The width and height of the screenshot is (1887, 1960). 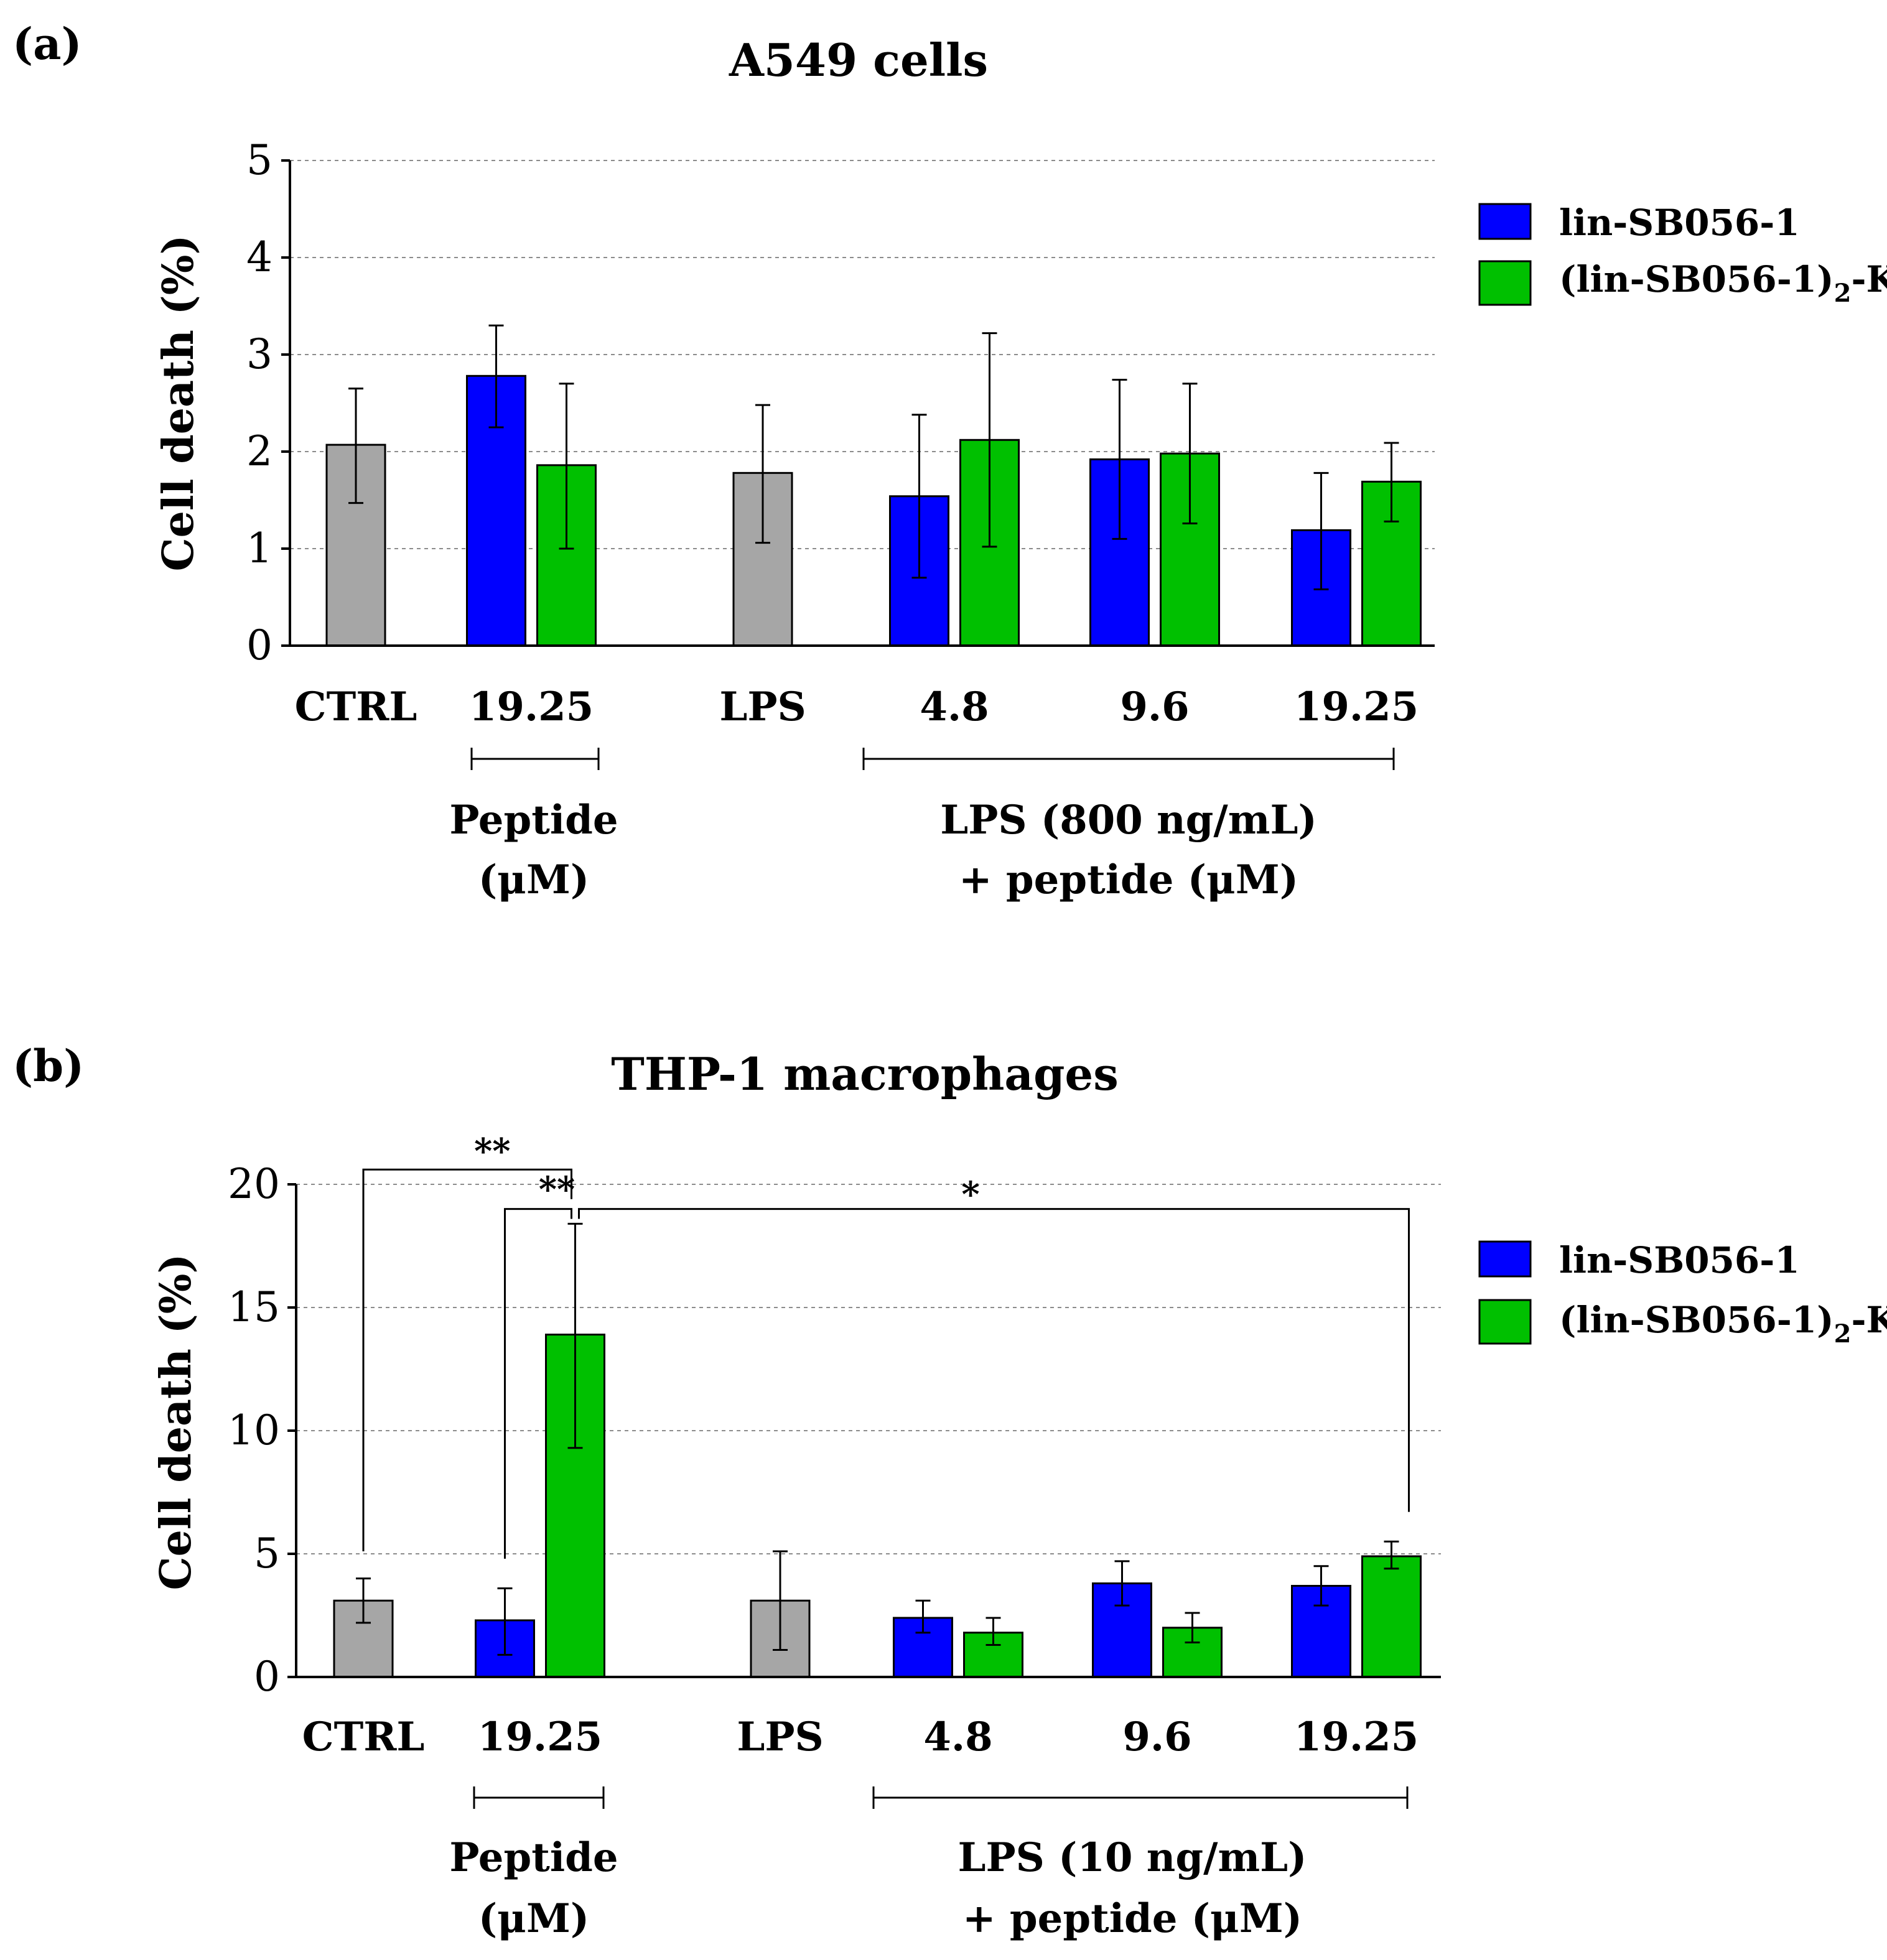 What do you see at coordinates (259, 451) in the screenshot?
I see `y-tick-label: 2` at bounding box center [259, 451].